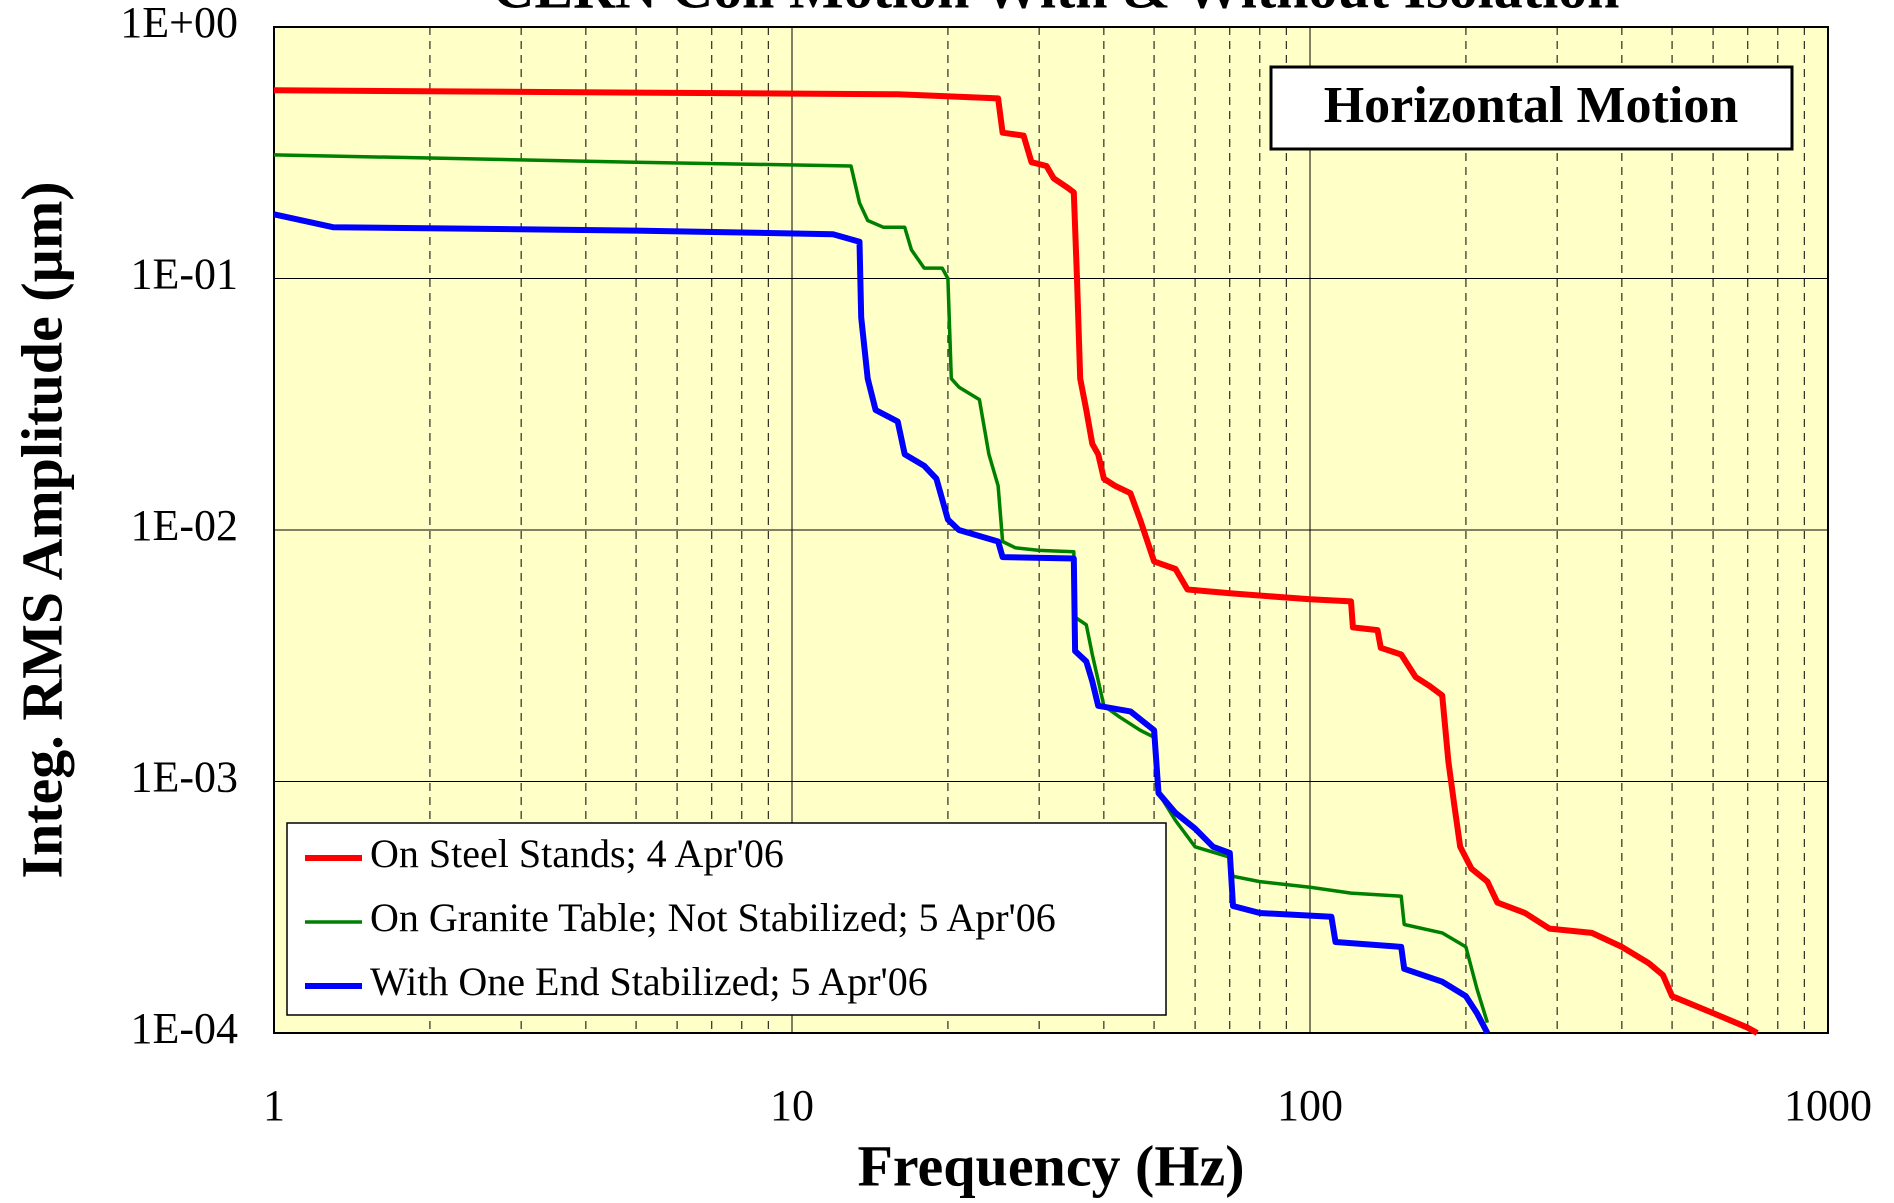  What do you see at coordinates (1828, 1105) in the screenshot?
I see `x-tick-label: 1000` at bounding box center [1828, 1105].